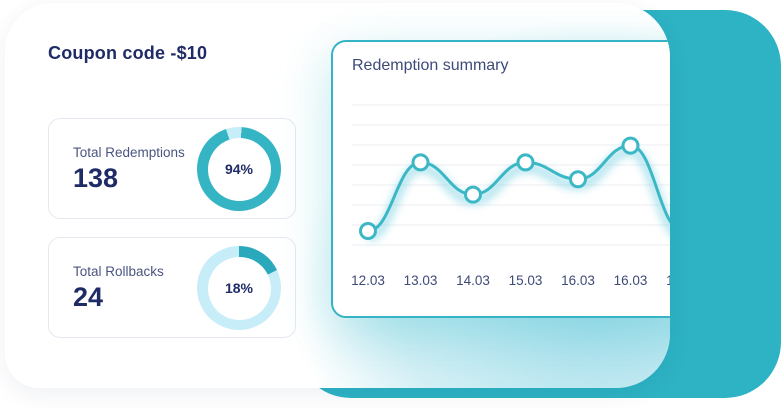 This screenshot has width=782, height=410. I want to click on x-axis-label: 15.03, so click(526, 280).